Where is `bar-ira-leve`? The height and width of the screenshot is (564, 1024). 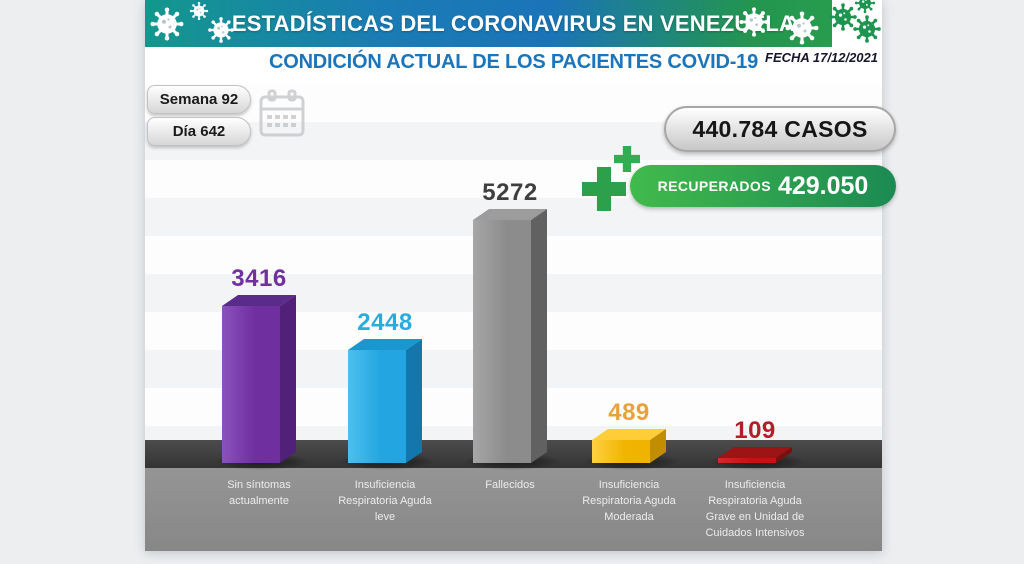
bar-ira-leve is located at coordinates (385, 401).